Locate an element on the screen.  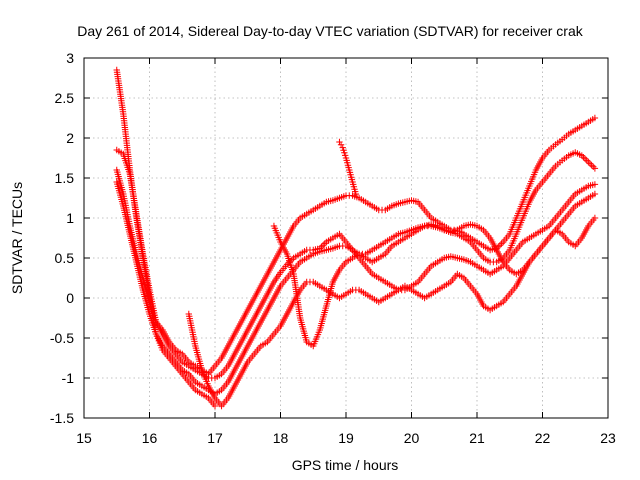
y-axis-label: SDTVAR / TECUs is located at coordinates (17, 238).